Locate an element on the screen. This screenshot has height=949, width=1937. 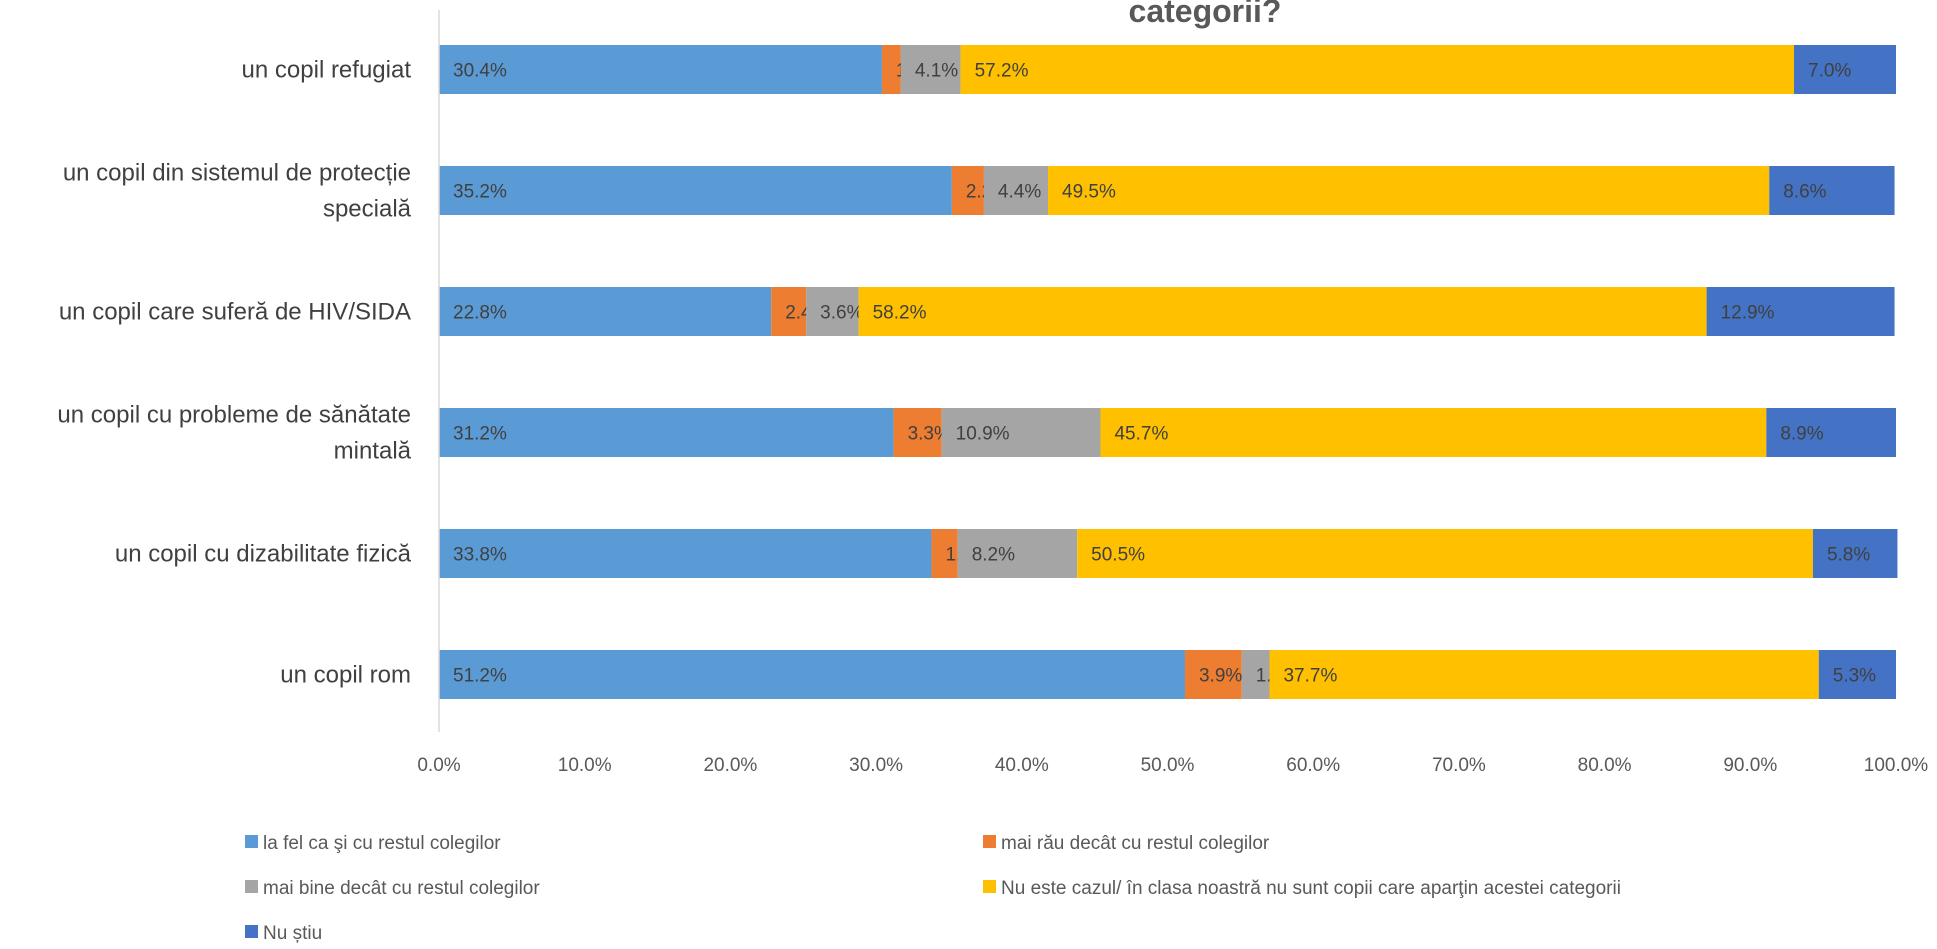
data-label: 3.6% is located at coordinates (841, 313).